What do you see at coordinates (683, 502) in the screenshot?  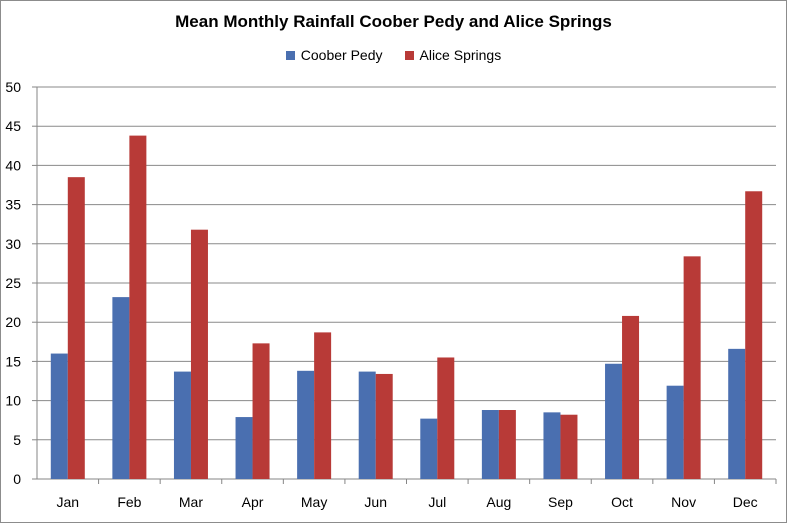 I see `x-tick-label-nov: Nov` at bounding box center [683, 502].